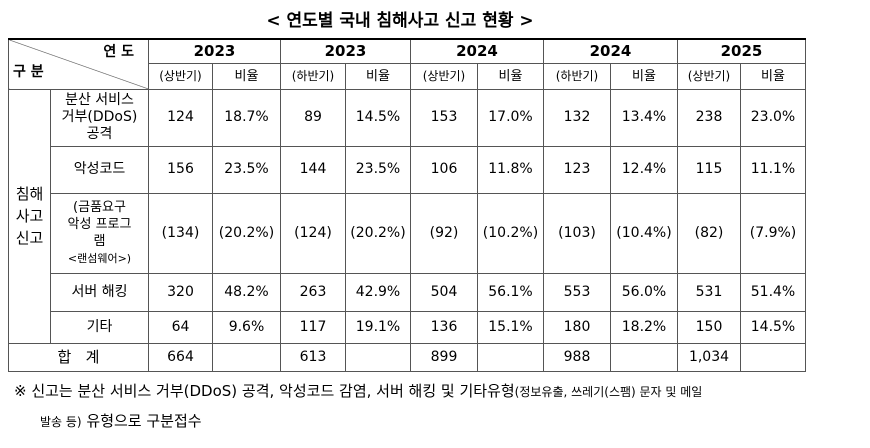  What do you see at coordinates (444, 327) in the screenshot?
I see `count-cell: 136` at bounding box center [444, 327].